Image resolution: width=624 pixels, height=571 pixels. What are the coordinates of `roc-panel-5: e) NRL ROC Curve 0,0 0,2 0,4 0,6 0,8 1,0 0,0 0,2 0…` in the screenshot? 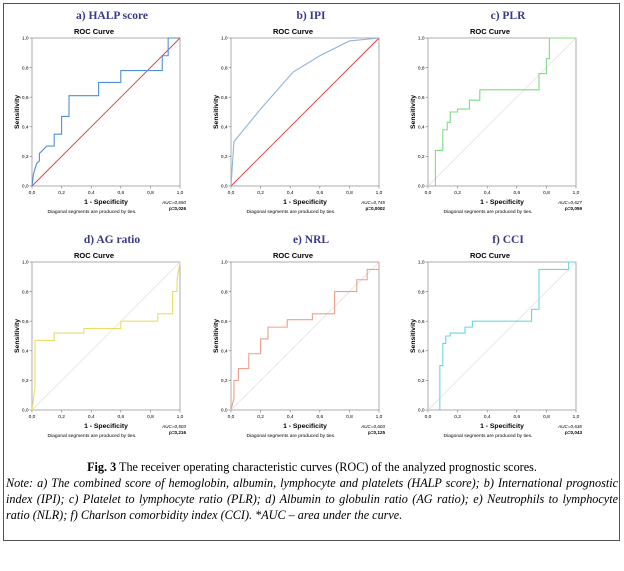 It's located at (299, 336).